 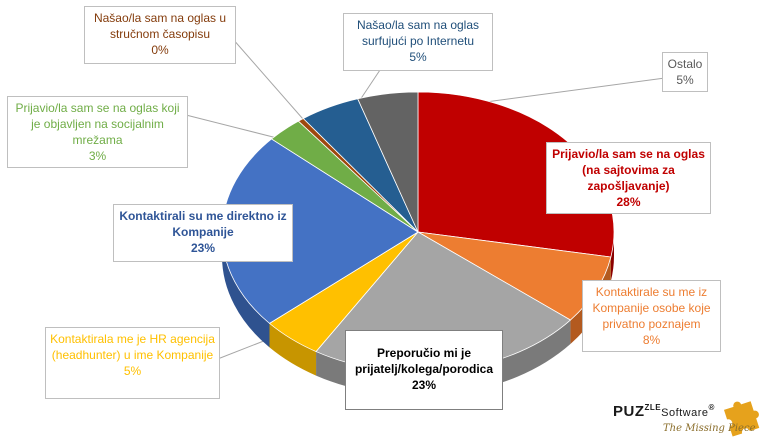 What do you see at coordinates (685, 72) in the screenshot?
I see `callout-slice-8: Ostalo 5%` at bounding box center [685, 72].